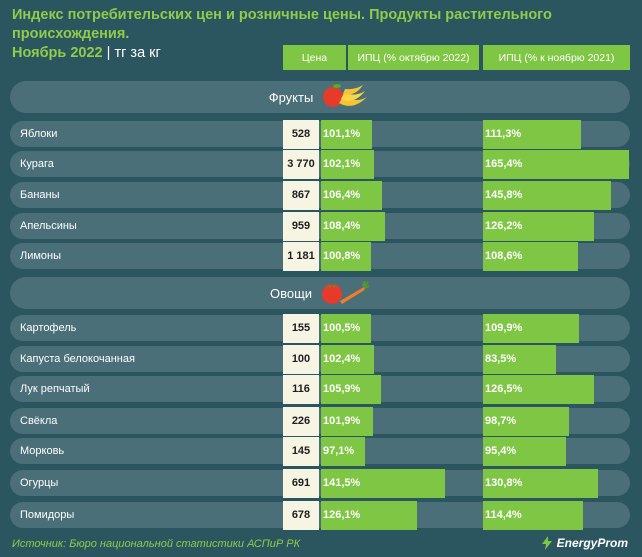 Image resolution: width=642 pixels, height=557 pixels. I want to click on cpi-october-label: 101,1%, so click(342, 133).